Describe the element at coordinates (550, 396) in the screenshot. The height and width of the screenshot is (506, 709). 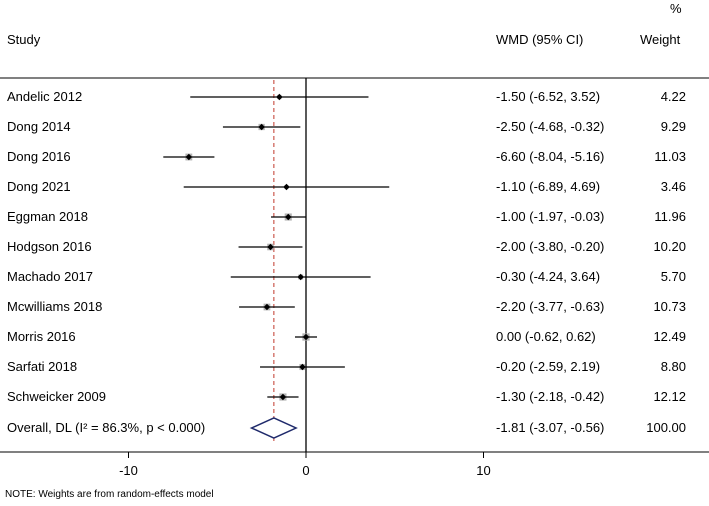
I see `study-ci-text: -1.30 (-2.18, -0.42)` at that location.